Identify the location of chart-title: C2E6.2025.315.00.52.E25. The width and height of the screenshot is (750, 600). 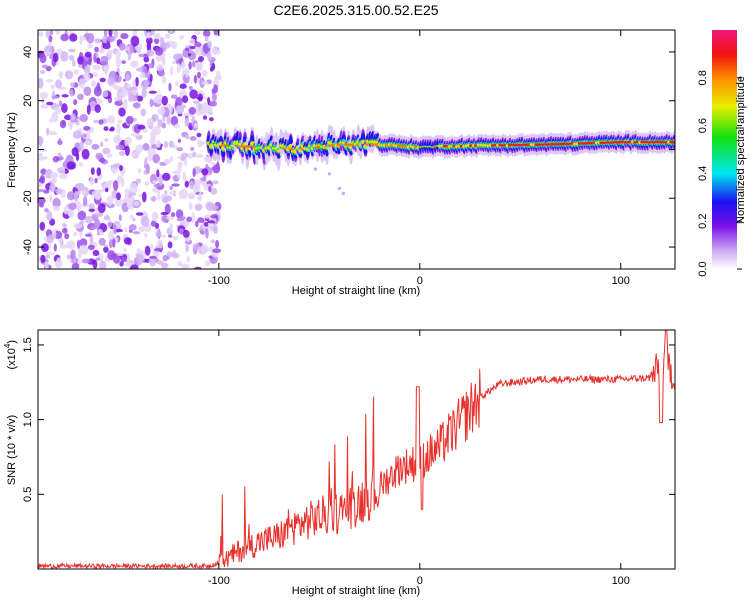
(355, 10).